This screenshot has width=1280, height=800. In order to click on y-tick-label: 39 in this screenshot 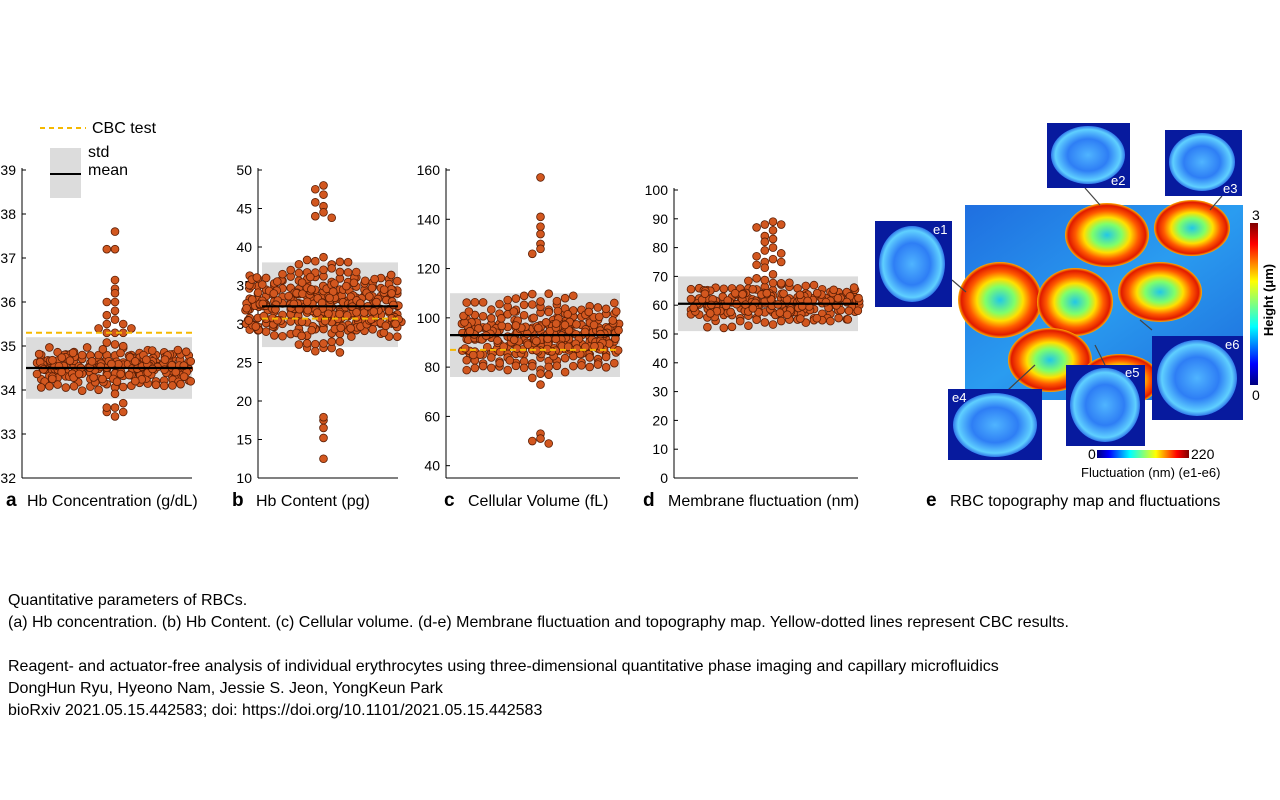, I will do `click(8, 170)`.